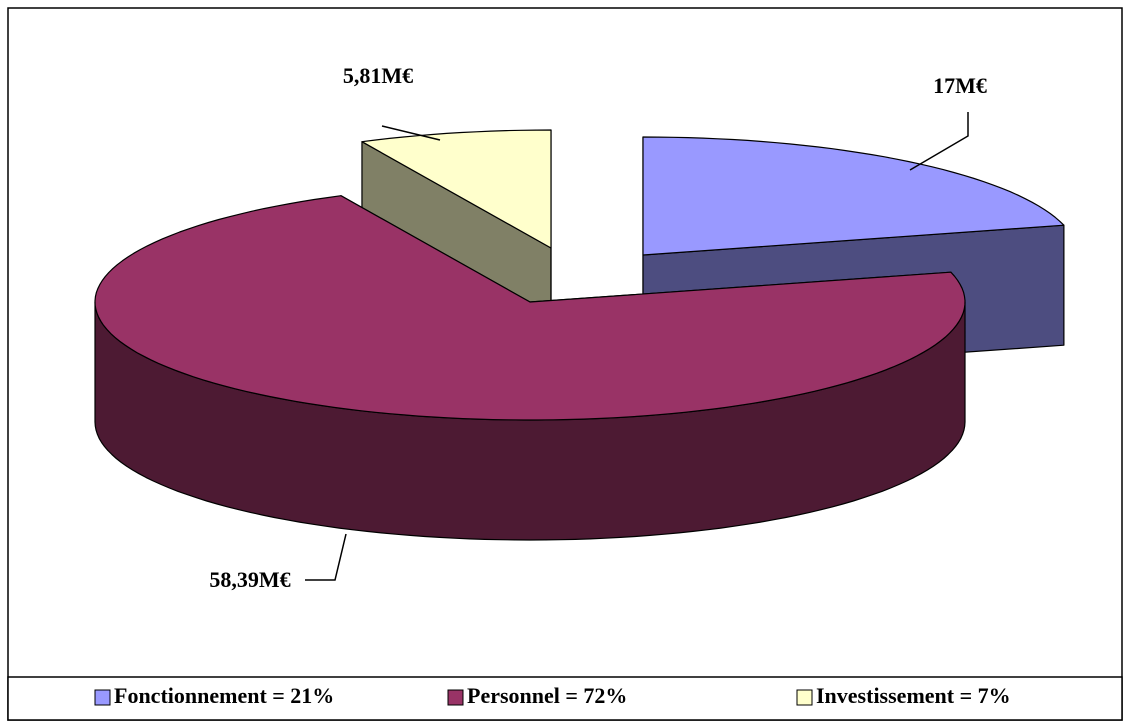  I want to click on value-label: 17M€, so click(960, 85).